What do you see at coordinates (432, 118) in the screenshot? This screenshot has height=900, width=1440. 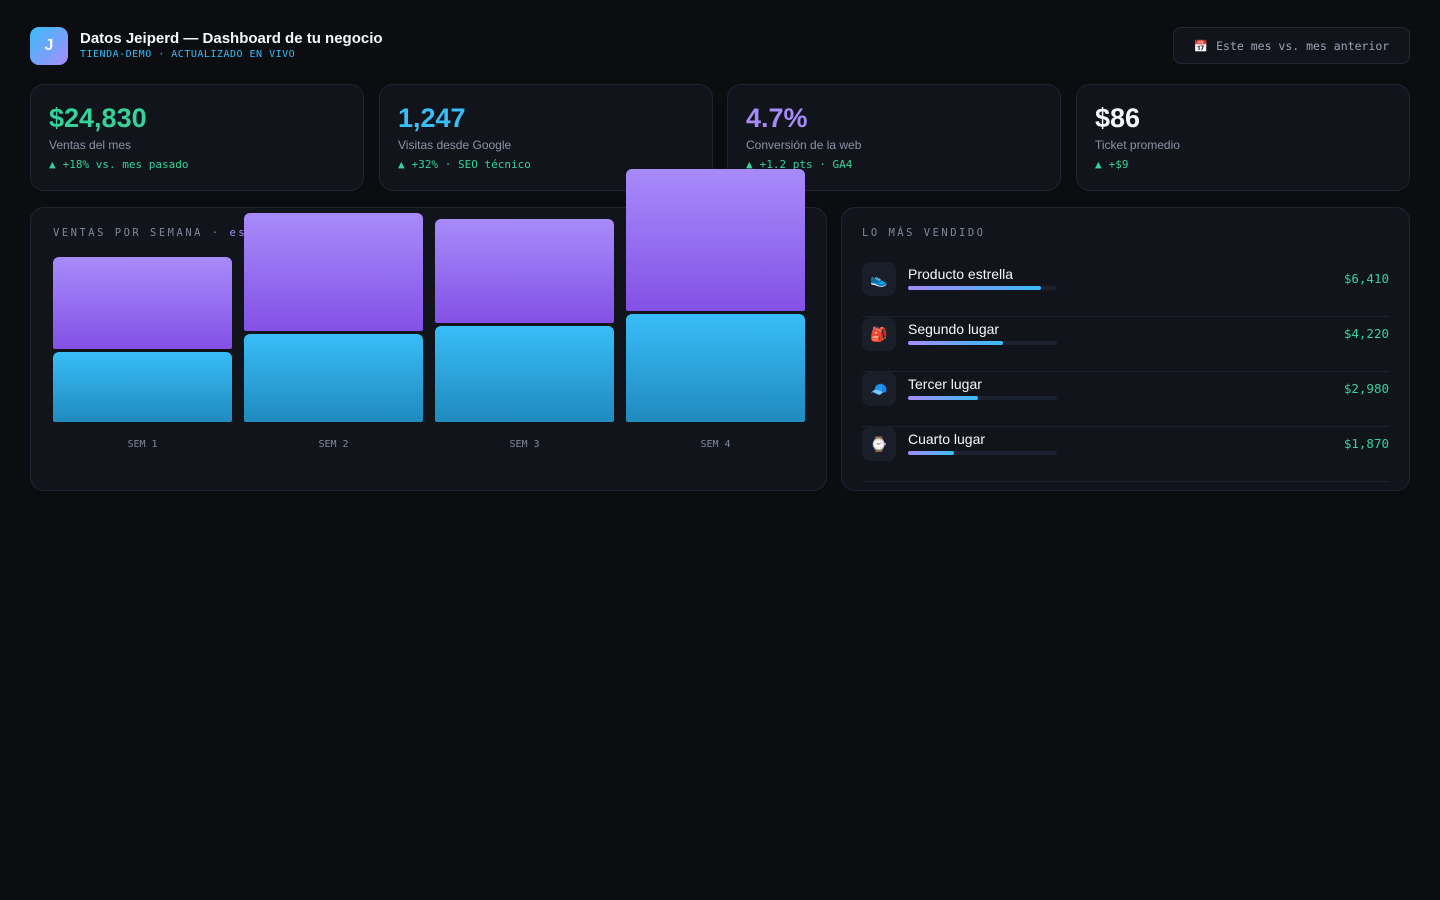 I see `kpi-value: 1,247` at bounding box center [432, 118].